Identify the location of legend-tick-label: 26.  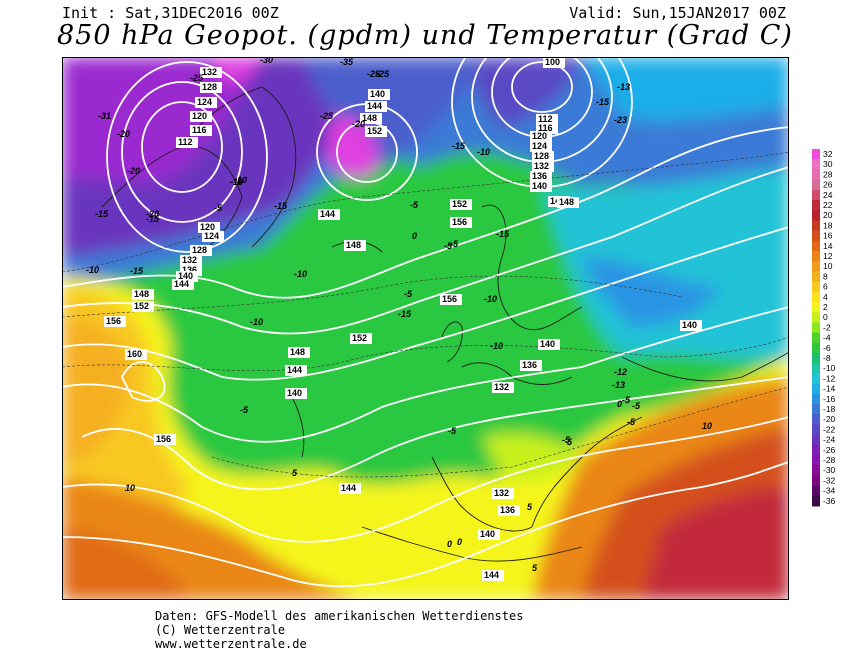
(828, 185).